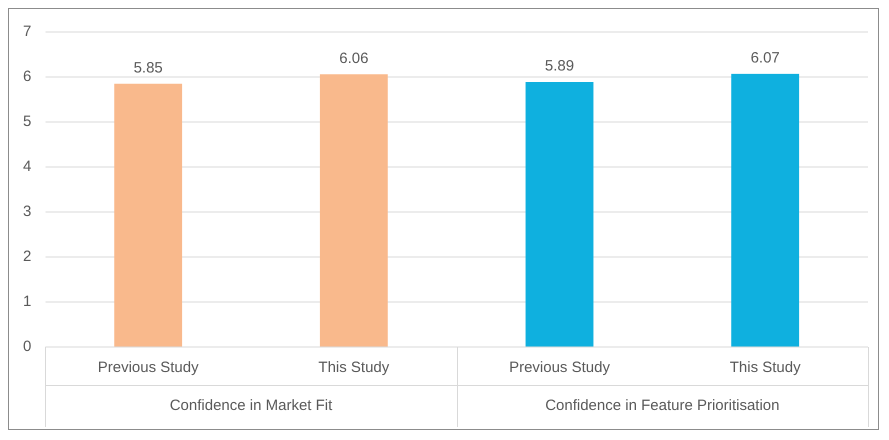  I want to click on text: Confidence in Market Fit, so click(252, 405).